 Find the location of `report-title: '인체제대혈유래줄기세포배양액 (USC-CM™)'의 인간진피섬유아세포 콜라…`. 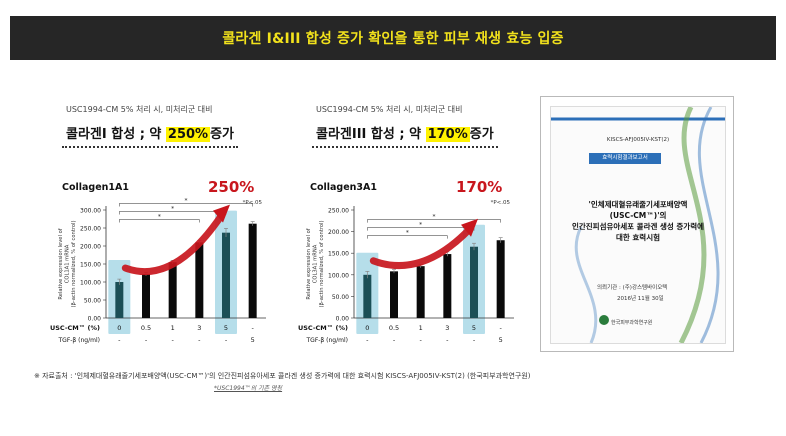

report-title: '인체제대혈유래줄기세포배양액 (USC-CM™)'의 인간진피섬유아세포 콜라… is located at coordinates (638, 221).